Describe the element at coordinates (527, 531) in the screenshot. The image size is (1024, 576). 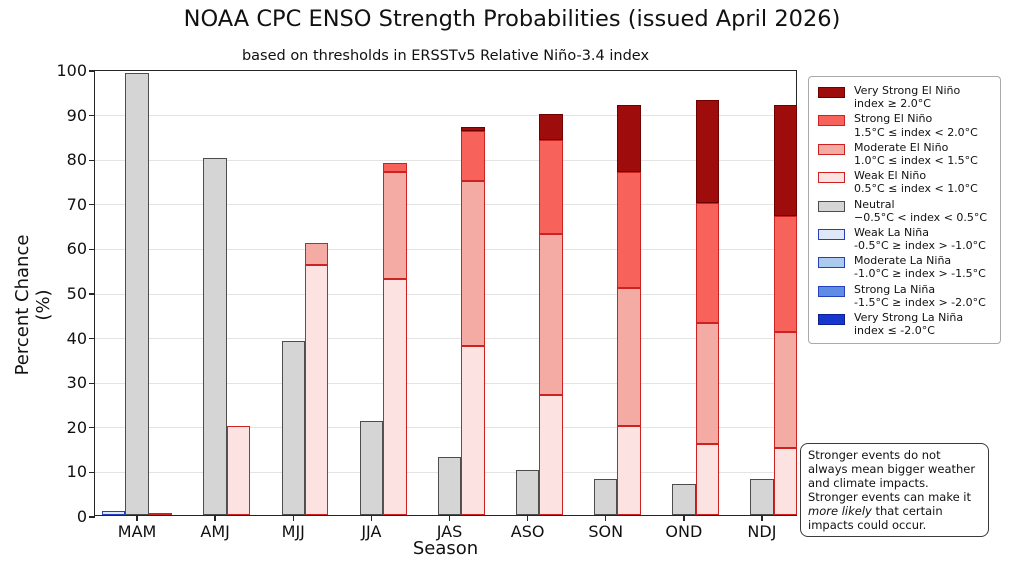
I see `x-tick-label-ASO: ASO` at that location.